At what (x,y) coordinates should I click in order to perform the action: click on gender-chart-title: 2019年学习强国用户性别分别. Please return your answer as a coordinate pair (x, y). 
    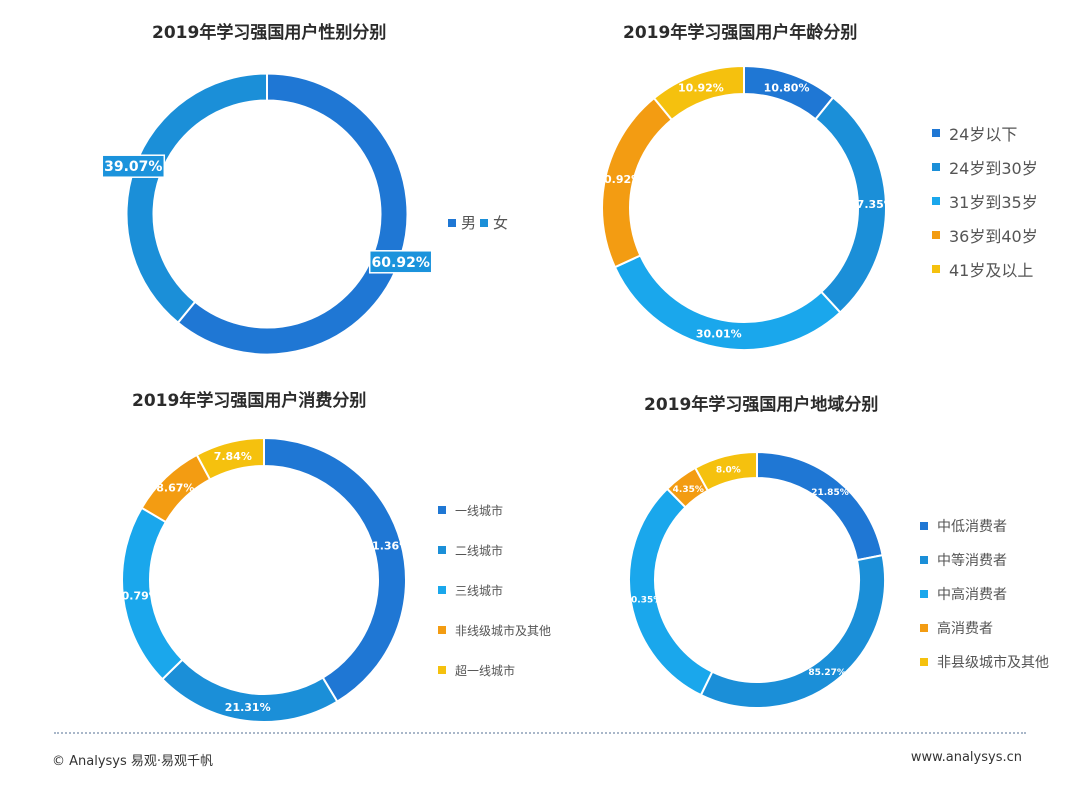
    Looking at the image, I should click on (269, 33).